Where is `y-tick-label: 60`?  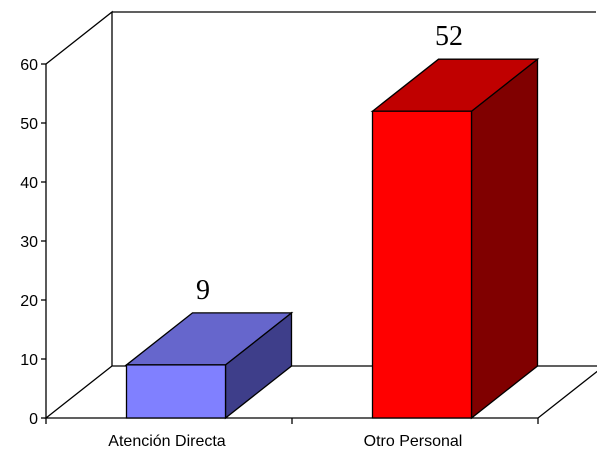
y-tick-label: 60 is located at coordinates (29, 65).